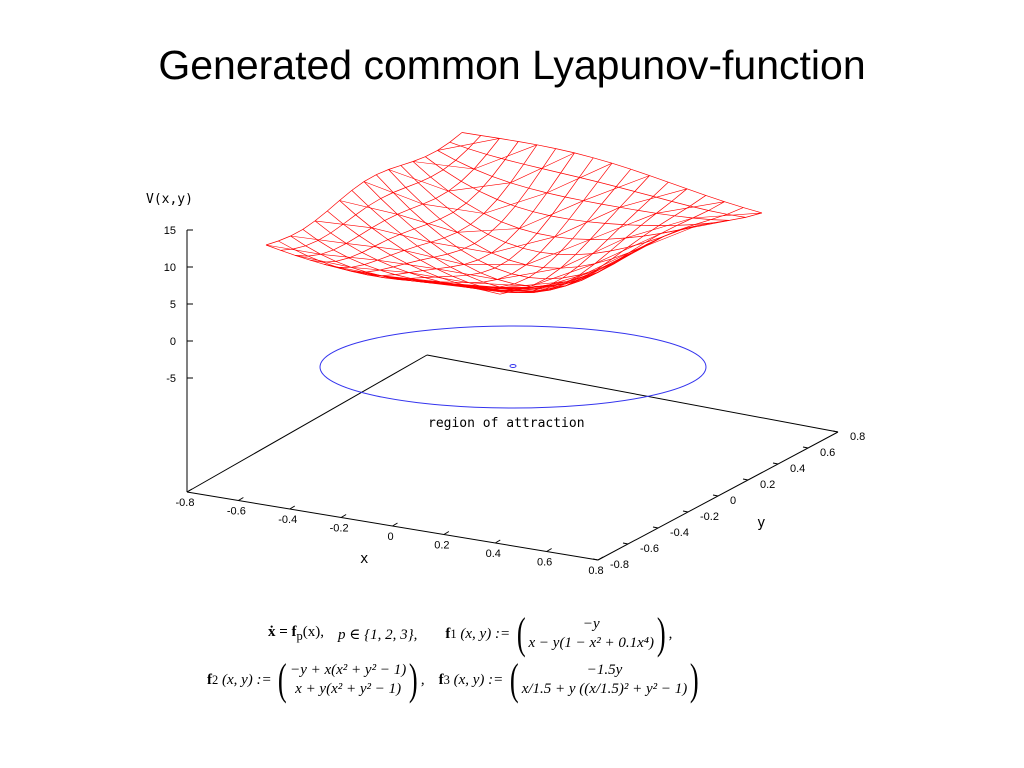 The image size is (1024, 768). Describe the element at coordinates (619, 565) in the screenshot. I see `y-tick-label: -0.8` at that location.